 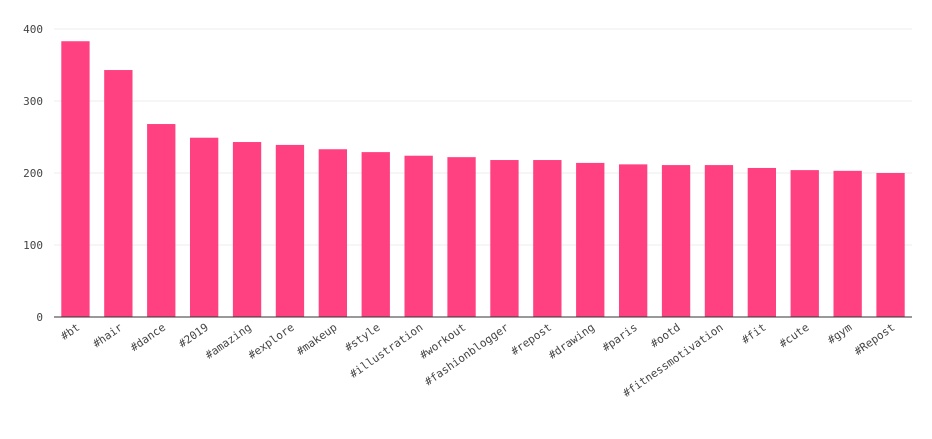 I want to click on x-tick-label: #gym, so click(x=839, y=334).